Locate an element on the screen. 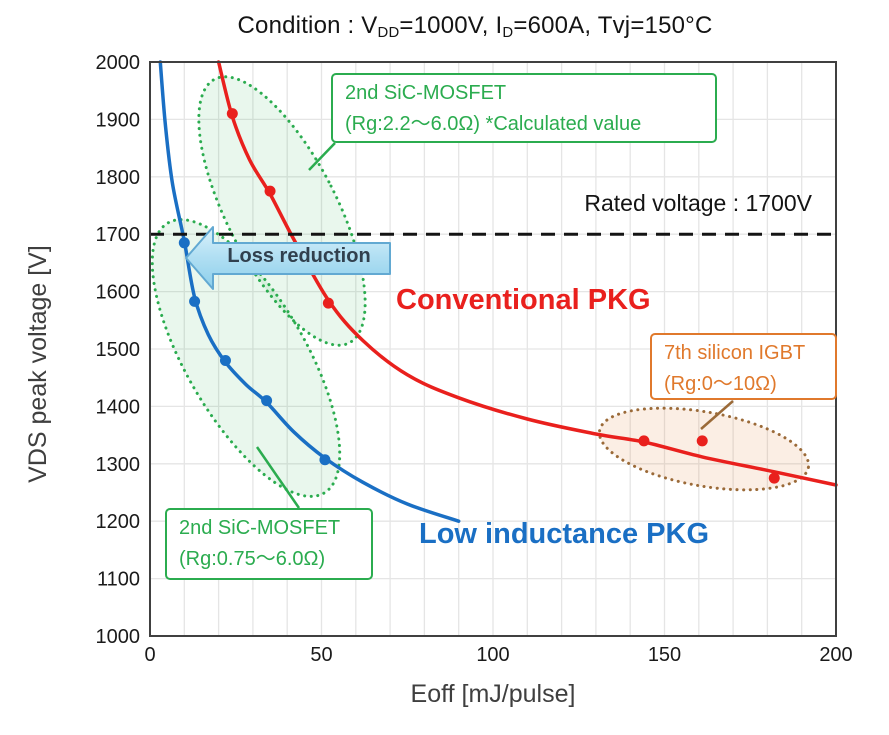 Image resolution: width=889 pixels, height=735 pixels. y-tick-label: 1000 is located at coordinates (118, 637).